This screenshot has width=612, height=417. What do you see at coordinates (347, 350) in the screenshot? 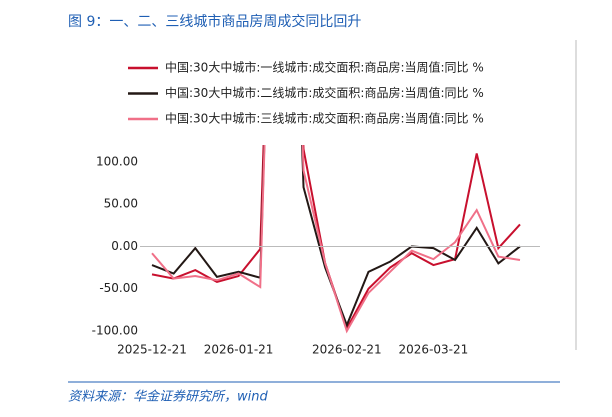
I see `x-tick-label: 2026-02-21` at bounding box center [347, 350].